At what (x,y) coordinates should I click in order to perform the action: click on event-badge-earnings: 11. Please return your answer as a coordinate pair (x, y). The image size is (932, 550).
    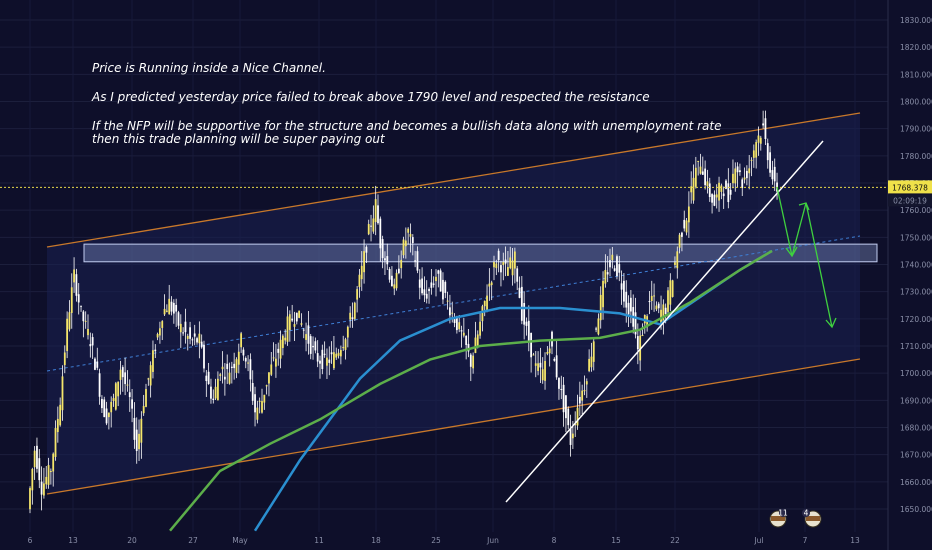
    Looking at the image, I should click on (778, 518).